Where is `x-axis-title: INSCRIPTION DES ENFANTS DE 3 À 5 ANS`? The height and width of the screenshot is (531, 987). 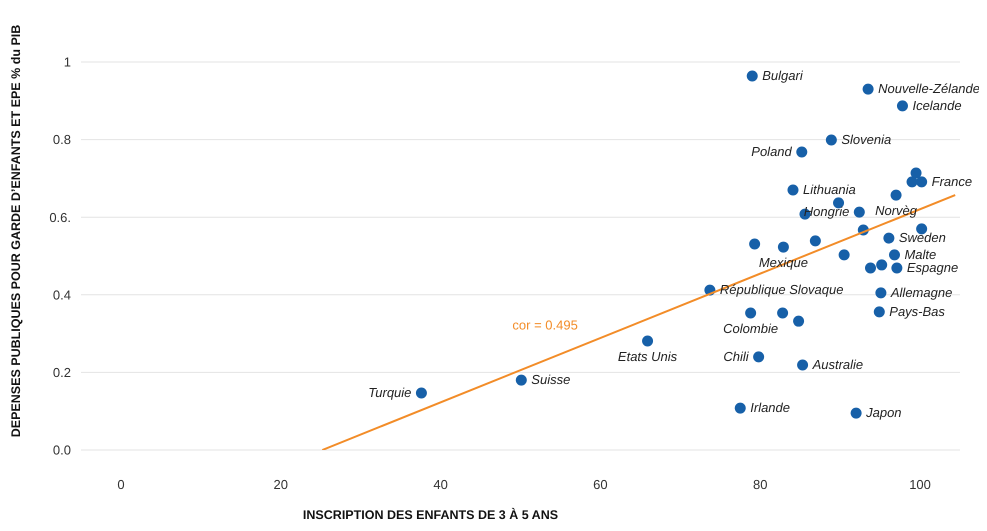
x-axis-title: INSCRIPTION DES ENFANTS DE 3 À 5 ANS is located at coordinates (430, 514).